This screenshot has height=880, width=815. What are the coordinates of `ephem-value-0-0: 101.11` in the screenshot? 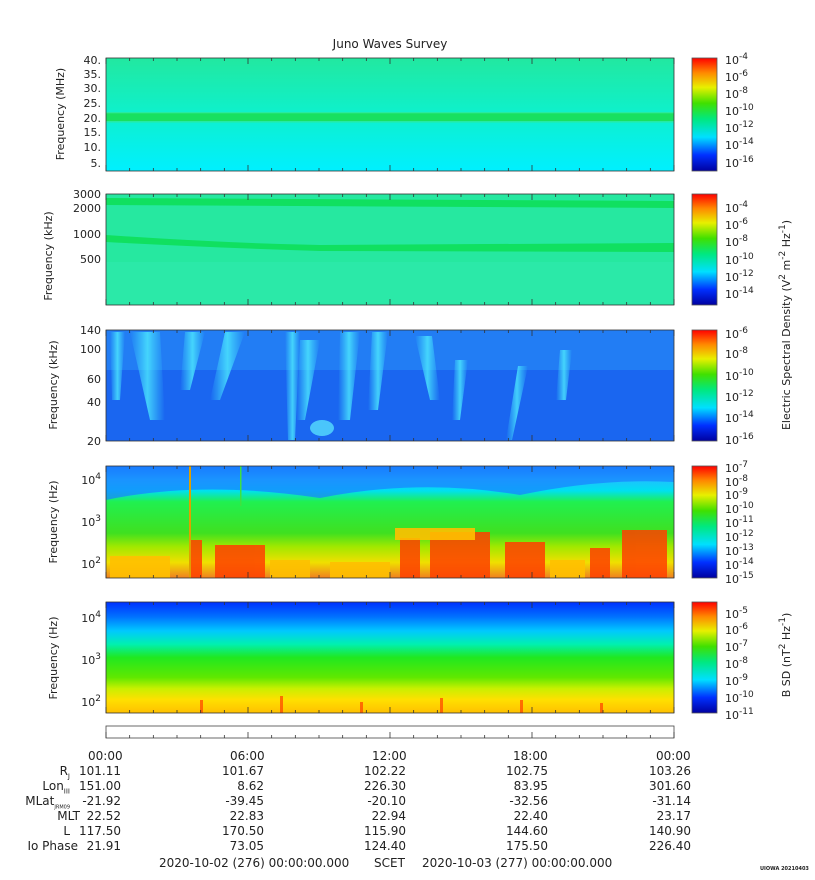 It's located at (100, 771).